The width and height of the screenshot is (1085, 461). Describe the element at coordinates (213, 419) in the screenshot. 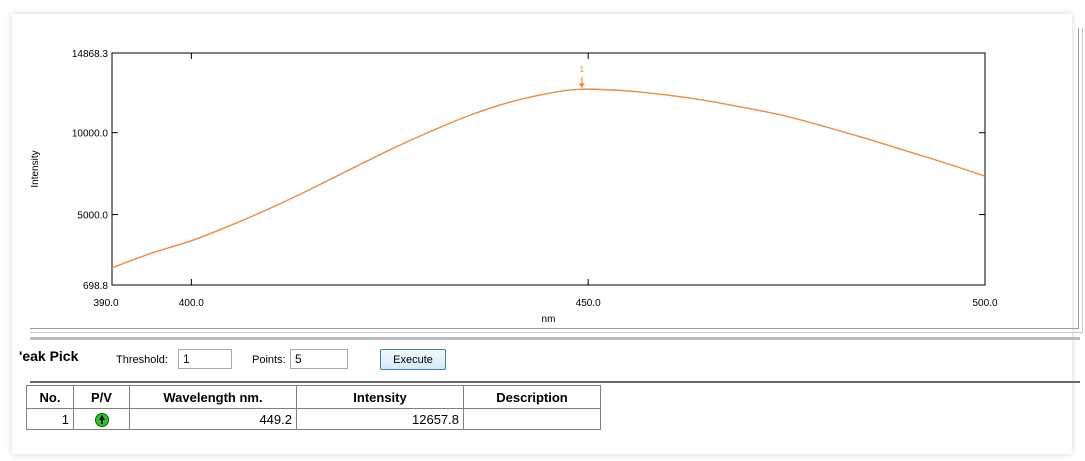

I see `cell-wavelength: 449.2` at that location.